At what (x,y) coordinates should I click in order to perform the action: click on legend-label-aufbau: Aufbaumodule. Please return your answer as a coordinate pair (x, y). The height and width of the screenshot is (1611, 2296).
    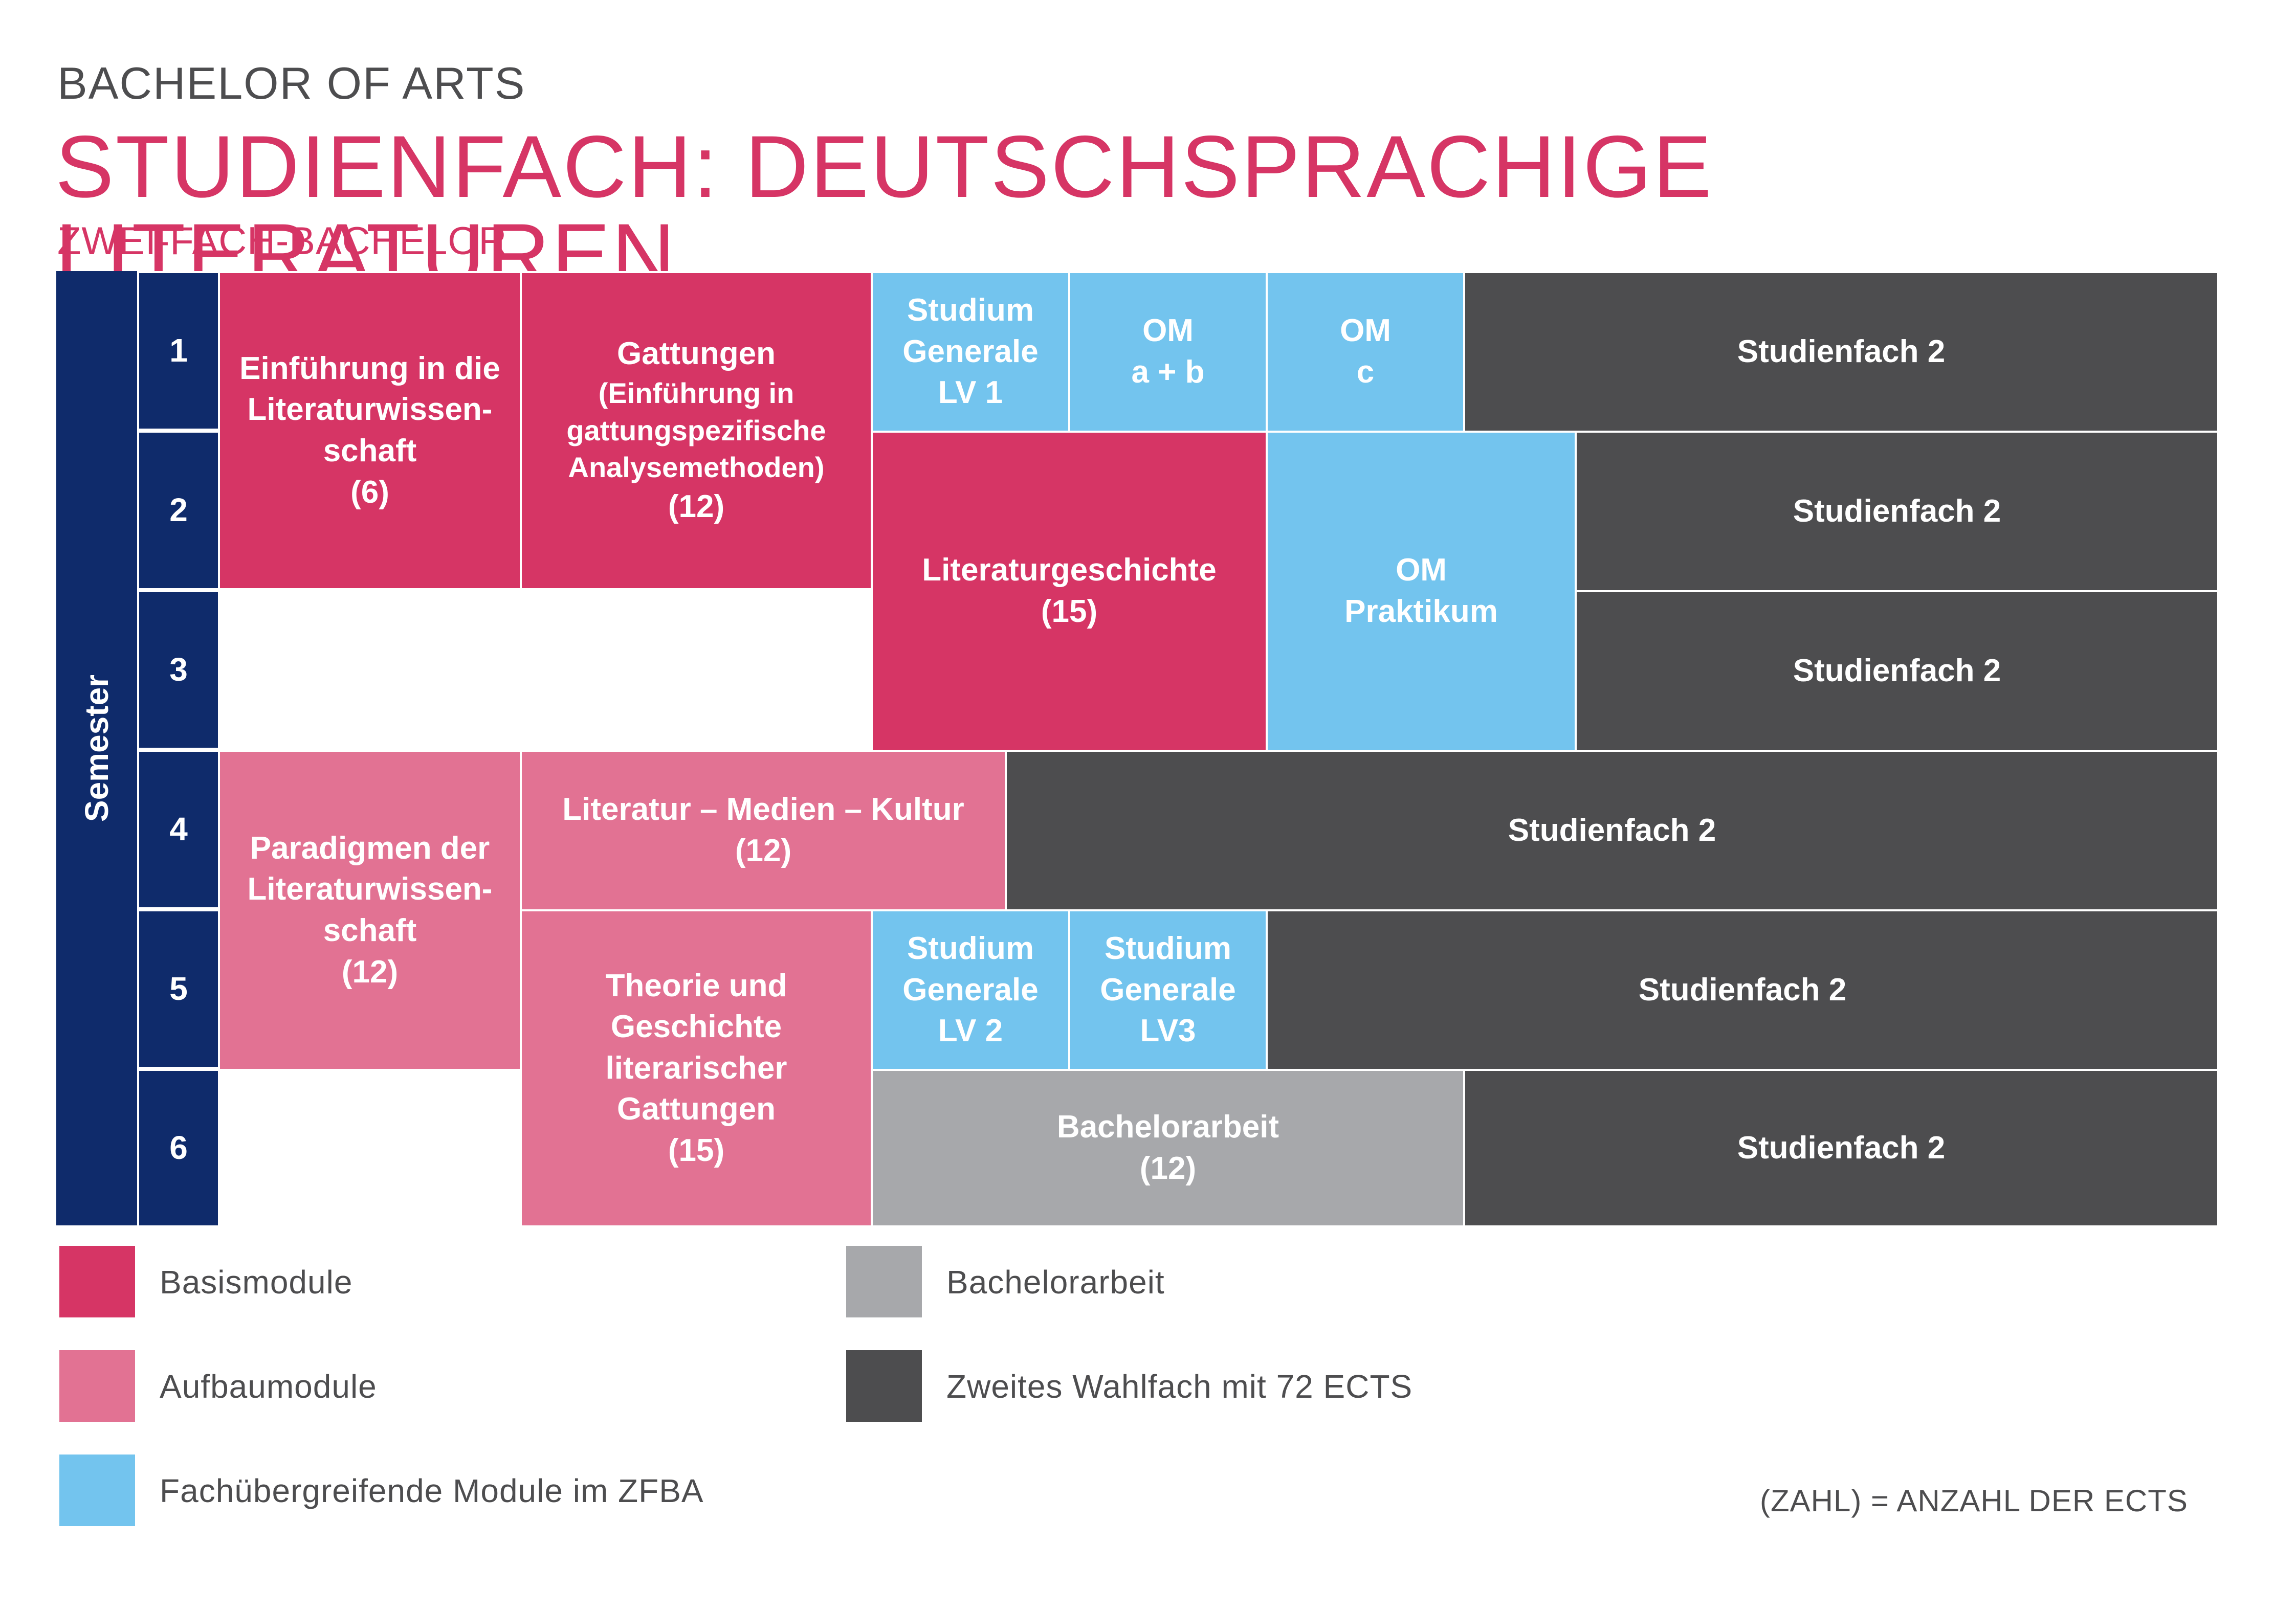
    Looking at the image, I should click on (268, 1387).